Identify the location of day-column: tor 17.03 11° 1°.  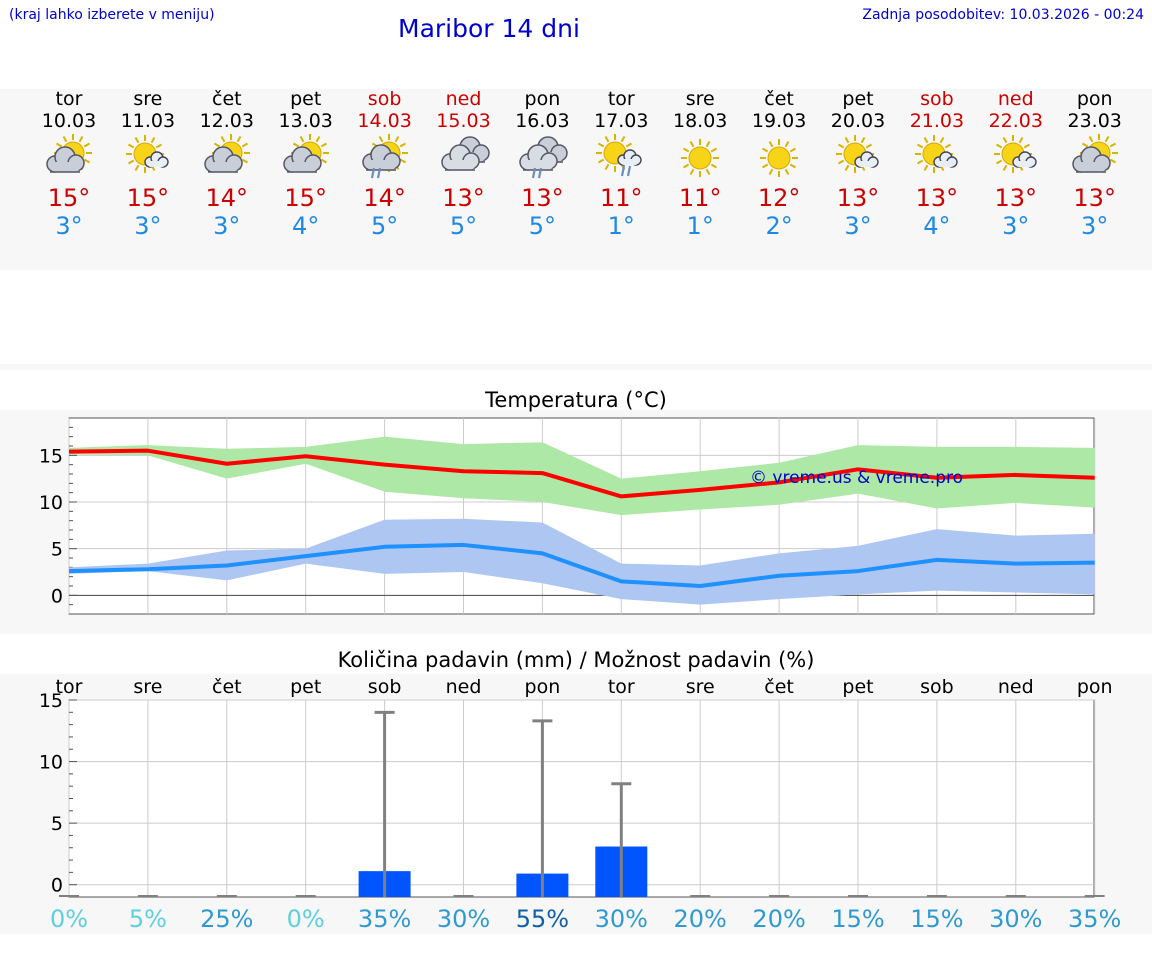
(621, 164).